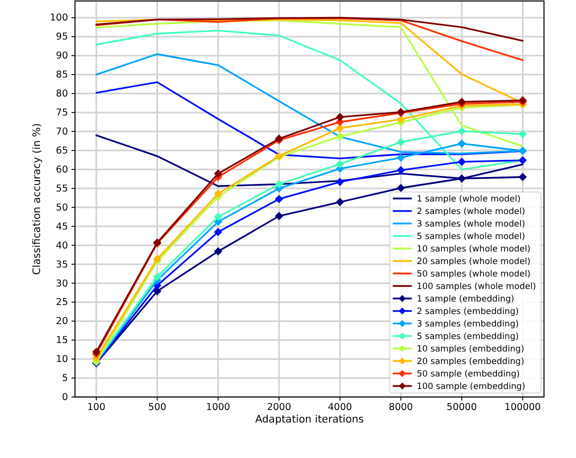 The height and width of the screenshot is (458, 576). What do you see at coordinates (467, 312) in the screenshot?
I see `legend-label: 2 samples (embedding)` at bounding box center [467, 312].